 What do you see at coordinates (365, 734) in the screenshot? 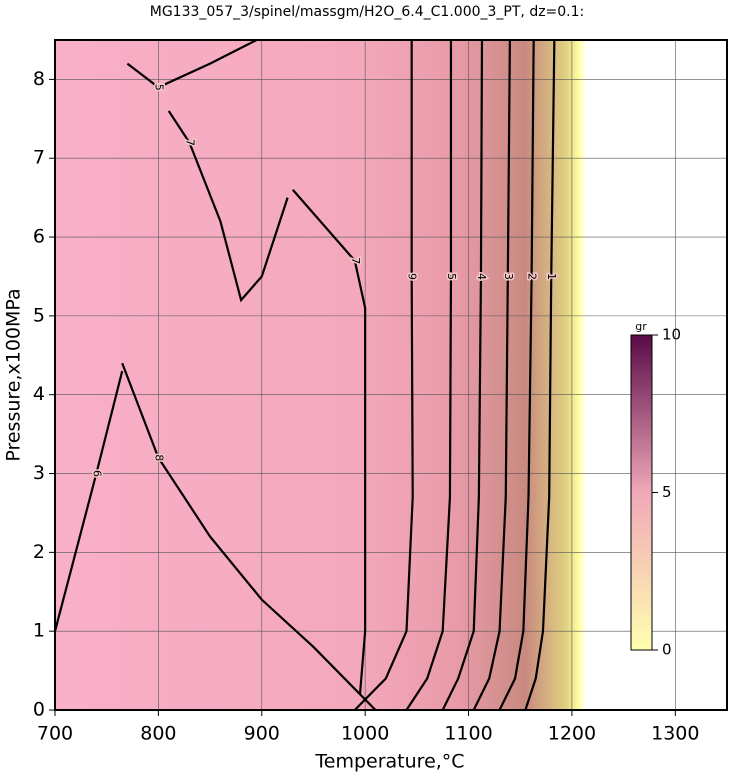
I see `x-tick-label: 1000` at bounding box center [365, 734].